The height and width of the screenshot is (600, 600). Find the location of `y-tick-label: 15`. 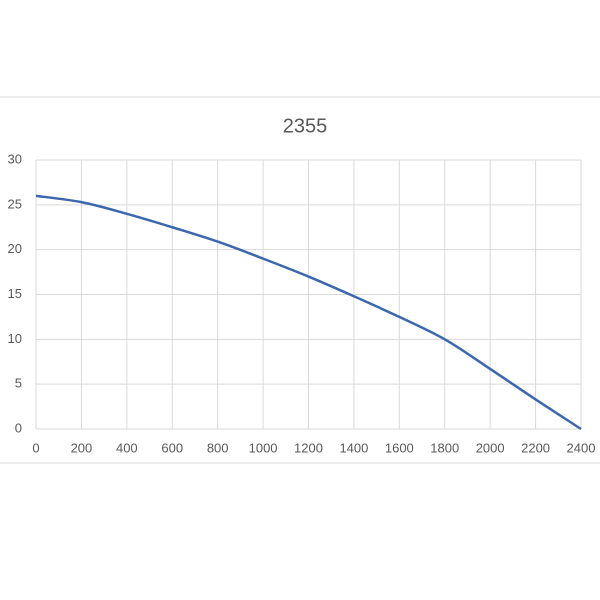

y-tick-label: 15 is located at coordinates (15, 293).